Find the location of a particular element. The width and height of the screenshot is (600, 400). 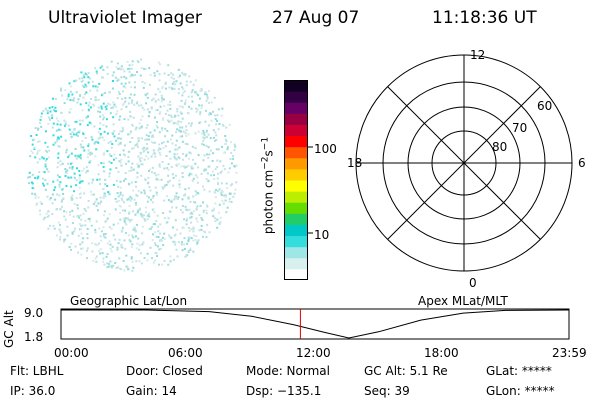

lat-label-60: 60 is located at coordinates (545, 106).